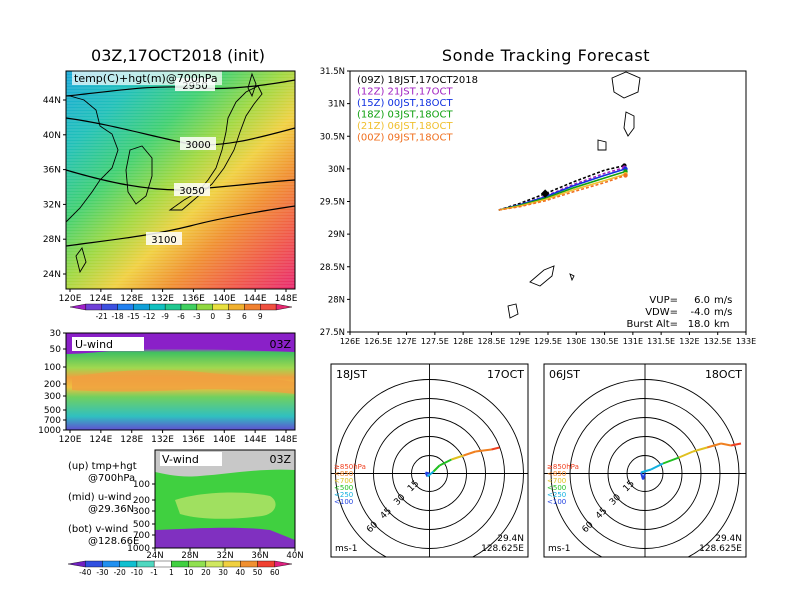 The image size is (792, 612). What do you see at coordinates (332, 268) in the screenshot?
I see `track-lat-tick: 28.5N` at bounding box center [332, 268].